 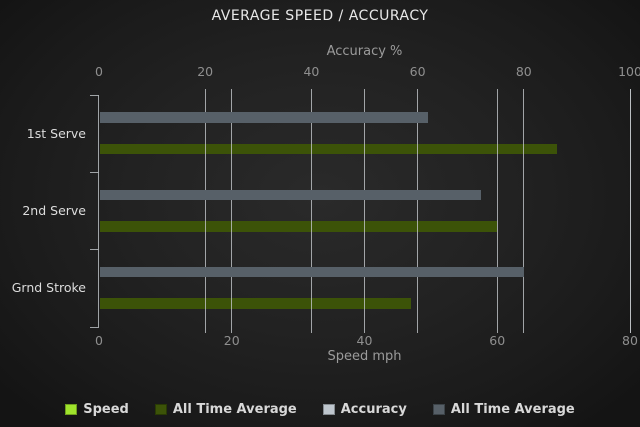 I want to click on legend-label: Speed, so click(x=106, y=409).